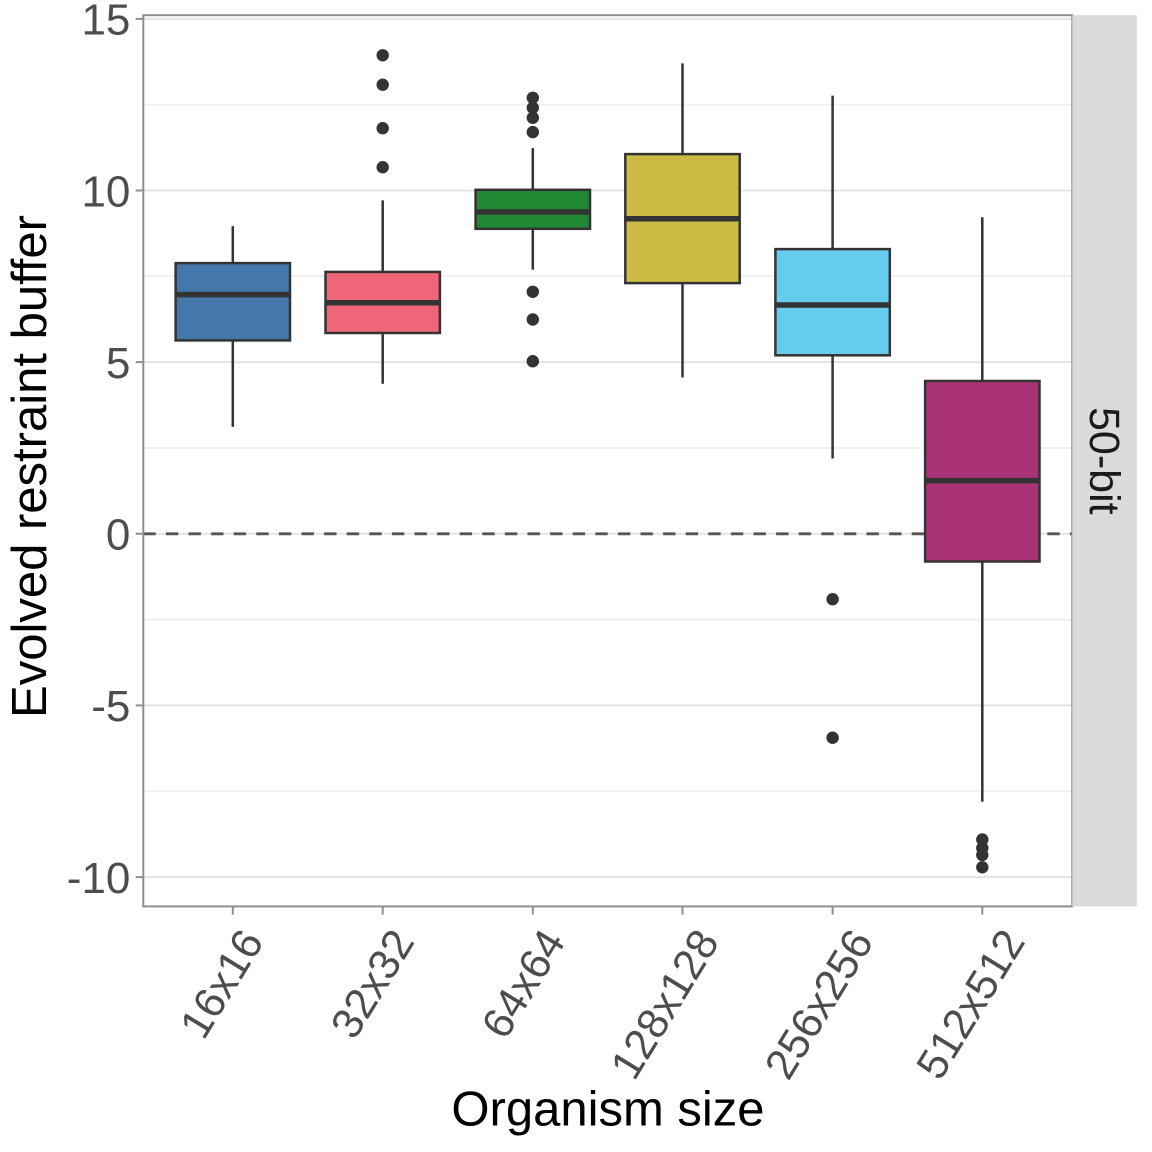 The height and width of the screenshot is (1152, 1152). I want to click on svg-text: 15, so click(105, 22).